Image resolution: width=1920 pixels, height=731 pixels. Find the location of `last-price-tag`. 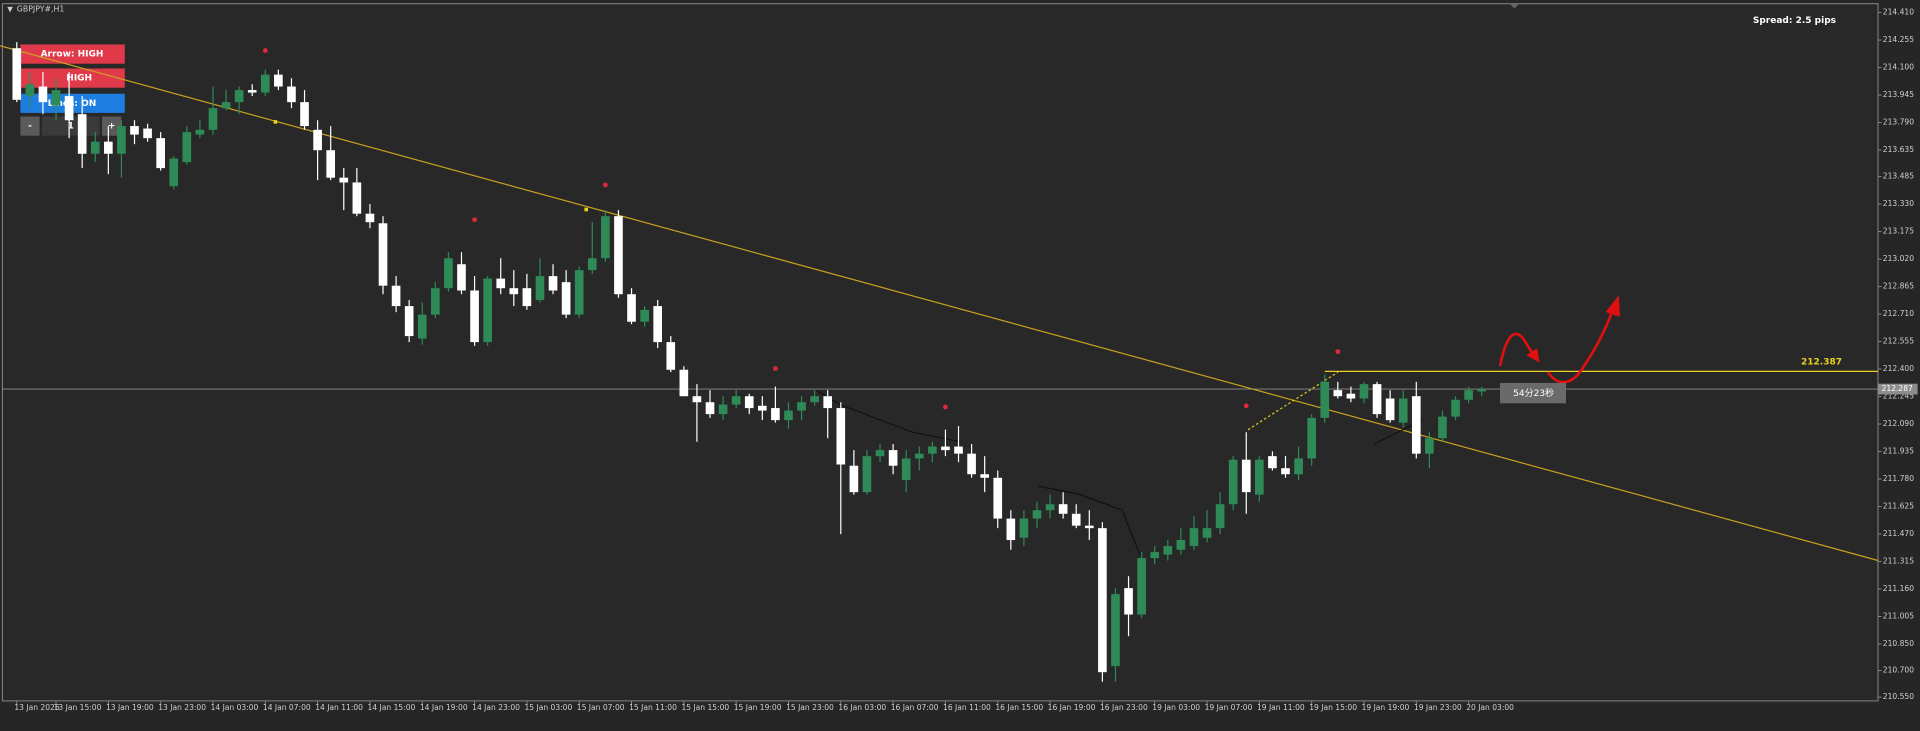

last-price-tag is located at coordinates (1898, 389).